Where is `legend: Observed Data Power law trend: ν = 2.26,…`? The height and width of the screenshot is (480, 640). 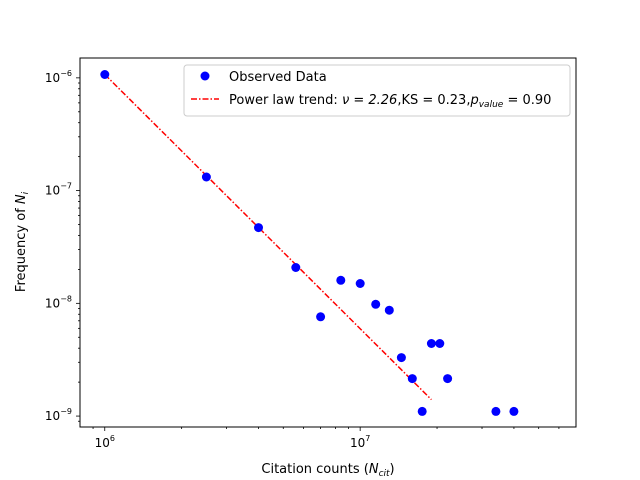 legend: Observed Data Power law trend: ν = 2.26,… is located at coordinates (377, 90).